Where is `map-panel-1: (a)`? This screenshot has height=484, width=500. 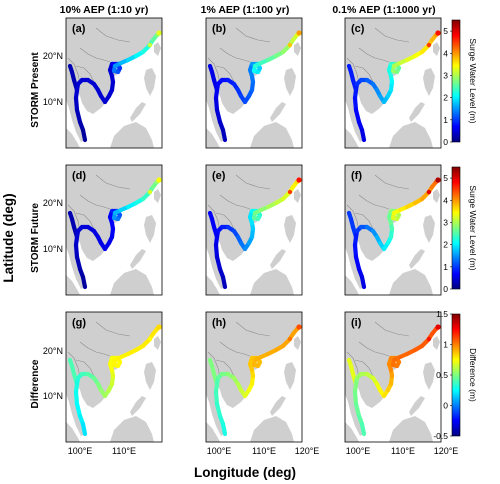 map-panel-1: (a) is located at coordinates (114, 83).